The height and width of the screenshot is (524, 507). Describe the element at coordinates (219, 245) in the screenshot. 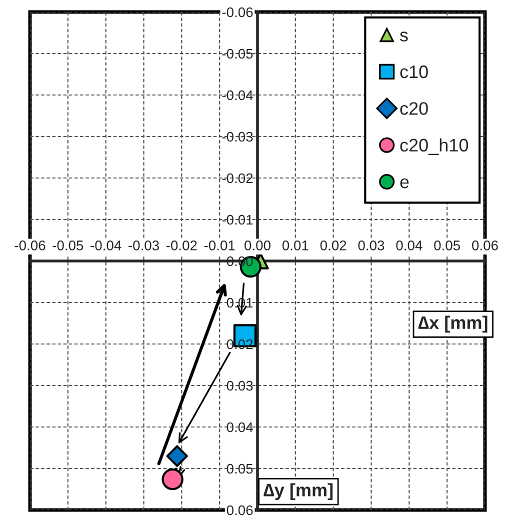

I see `x-tick-label: -0.01` at that location.